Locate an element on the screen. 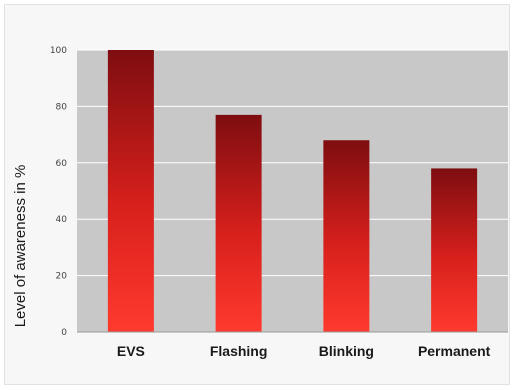  y-axis-label: Level of awareness in % is located at coordinates (20, 246).